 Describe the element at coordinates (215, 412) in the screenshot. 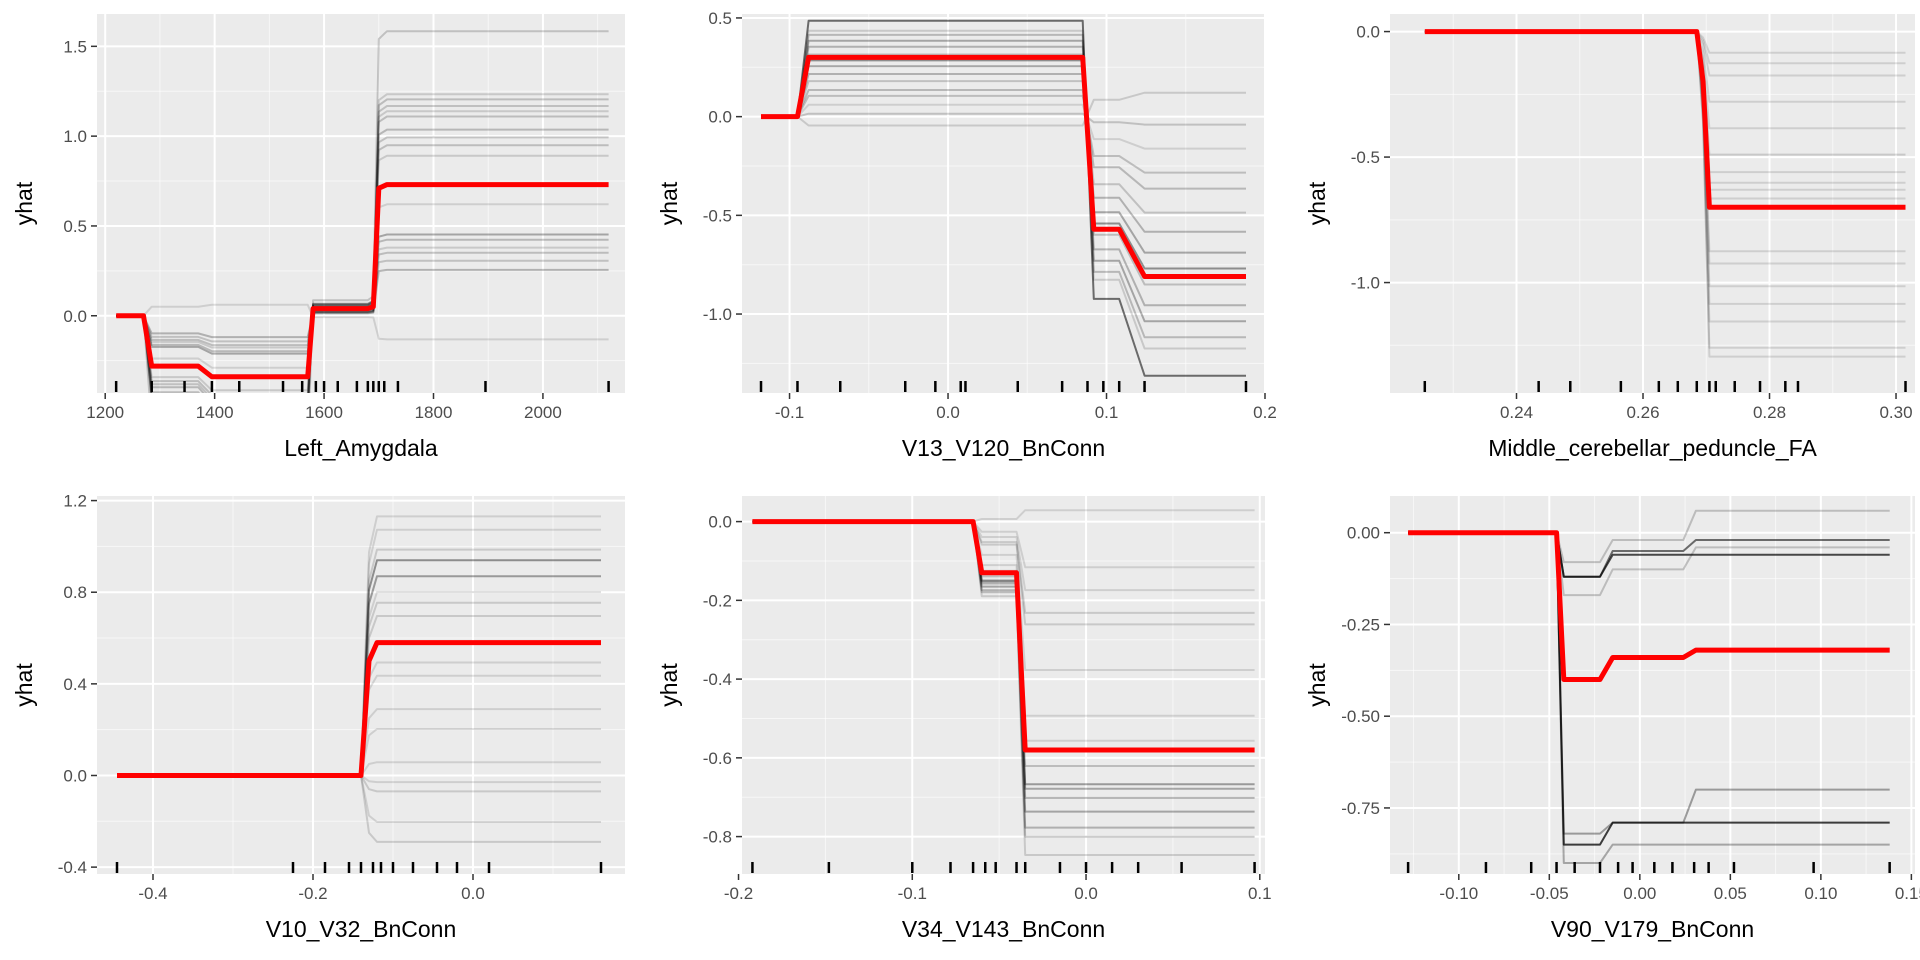

I see `x-tick-label: 1400` at that location.